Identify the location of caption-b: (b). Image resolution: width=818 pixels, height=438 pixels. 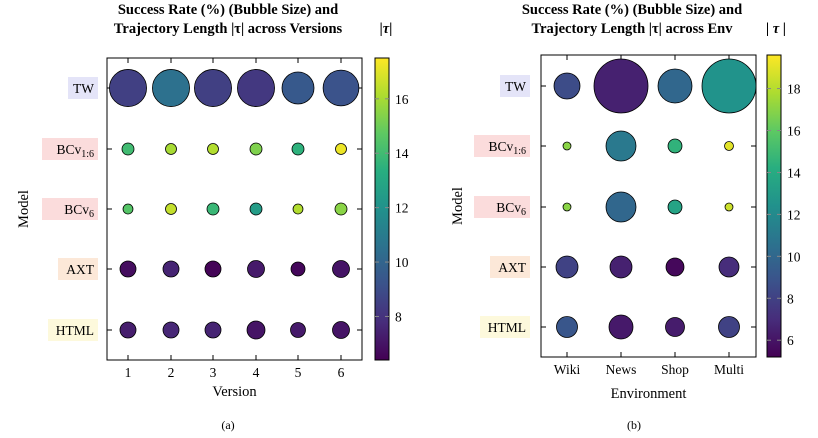
(634, 425).